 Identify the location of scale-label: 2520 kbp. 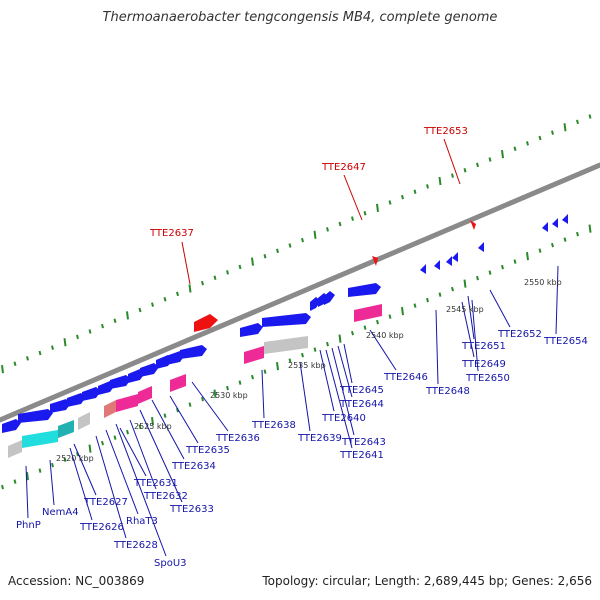
(75, 458).